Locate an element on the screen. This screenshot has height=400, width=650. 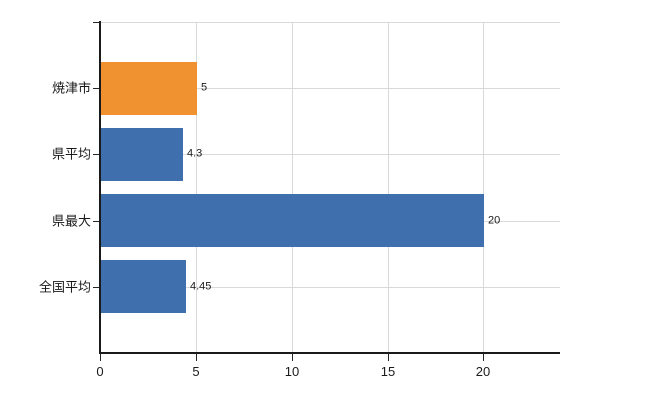
x-tick-label: 0 is located at coordinates (100, 371).